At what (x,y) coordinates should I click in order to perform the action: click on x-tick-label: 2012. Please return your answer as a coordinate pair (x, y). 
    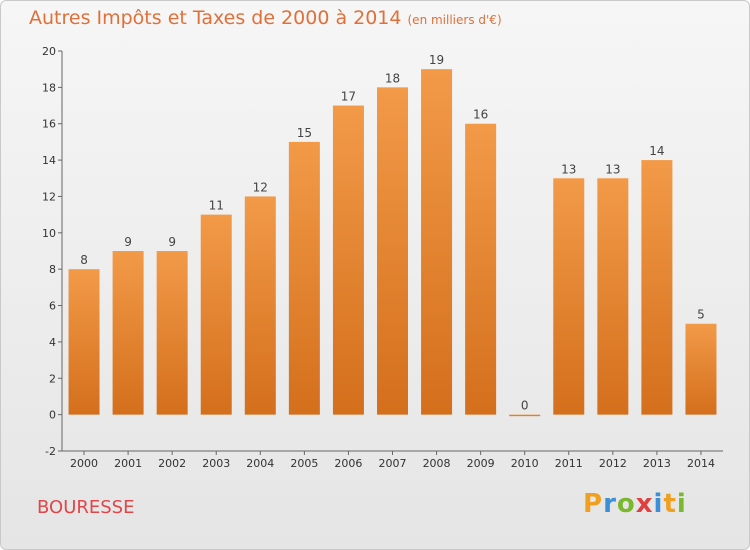
    Looking at the image, I should click on (613, 463).